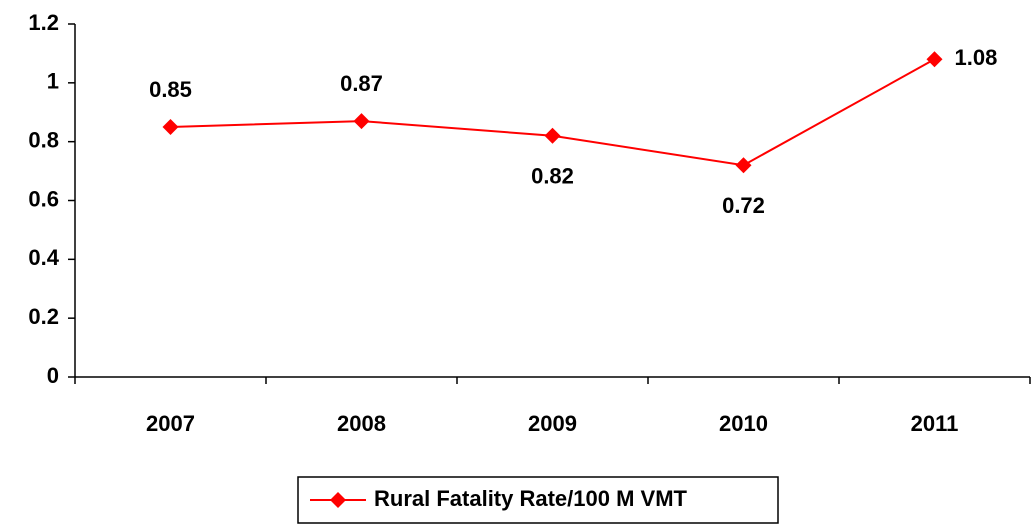 This screenshot has width=1032, height=527. I want to click on data-label: 0.87, so click(361, 83).